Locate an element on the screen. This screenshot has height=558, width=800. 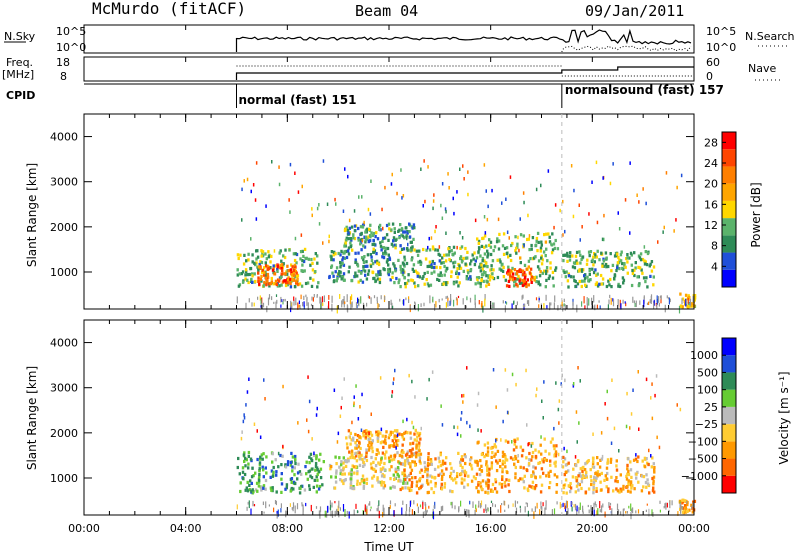
colorbar-frame is located at coordinates (729, 209).